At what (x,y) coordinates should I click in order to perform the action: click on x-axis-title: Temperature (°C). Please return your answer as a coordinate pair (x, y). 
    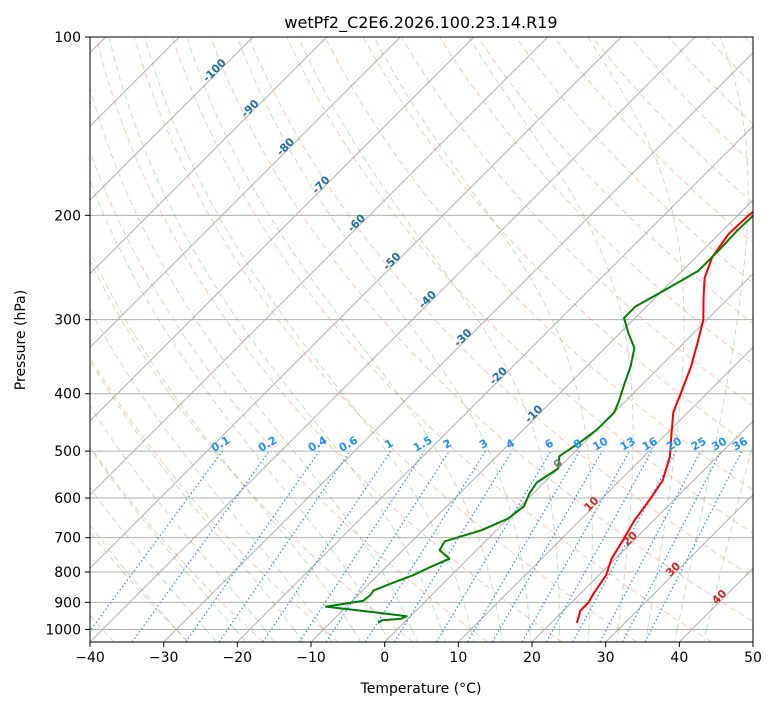
    Looking at the image, I should click on (421, 689).